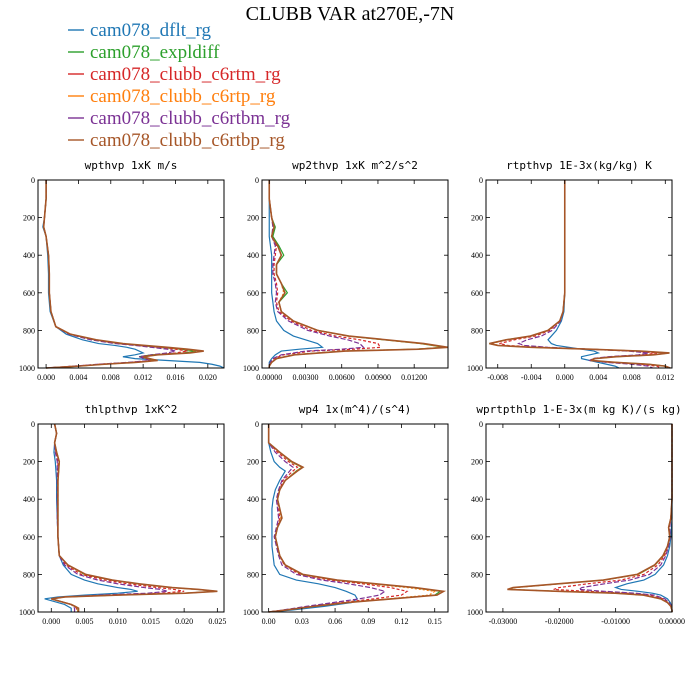 The height and width of the screenshot is (700, 700). What do you see at coordinates (531, 377) in the screenshot?
I see `panel-2-xtick-label-1: -0.004` at bounding box center [531, 377].